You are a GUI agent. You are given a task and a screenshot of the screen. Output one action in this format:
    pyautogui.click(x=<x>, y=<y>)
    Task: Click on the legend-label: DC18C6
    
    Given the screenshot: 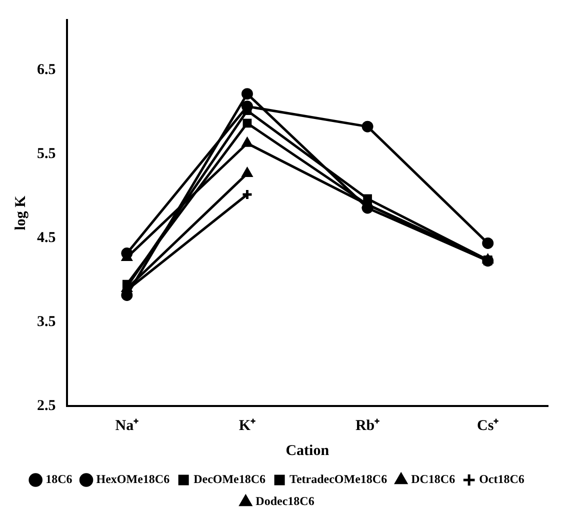 What is the action you would take?
    pyautogui.click(x=433, y=479)
    